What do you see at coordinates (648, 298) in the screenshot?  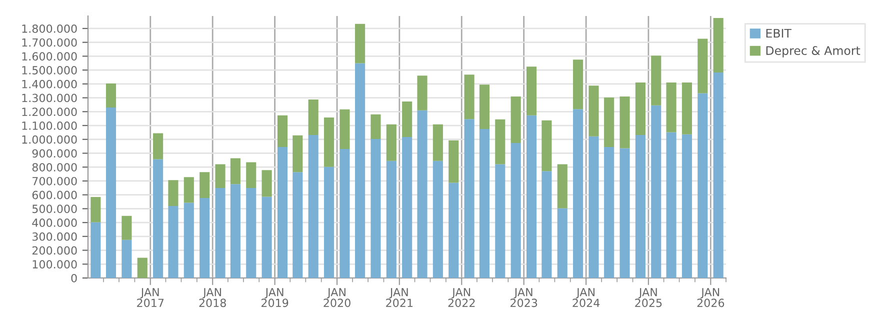 I see `x-tick-label: JAN 2025` at bounding box center [648, 298].